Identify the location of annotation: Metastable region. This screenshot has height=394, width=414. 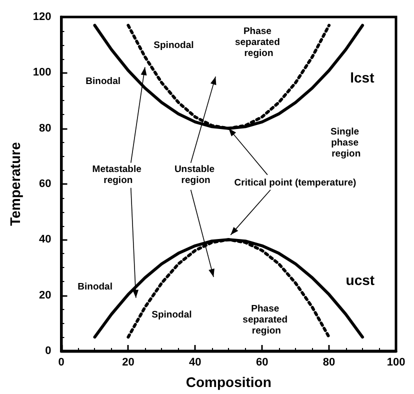
(118, 175).